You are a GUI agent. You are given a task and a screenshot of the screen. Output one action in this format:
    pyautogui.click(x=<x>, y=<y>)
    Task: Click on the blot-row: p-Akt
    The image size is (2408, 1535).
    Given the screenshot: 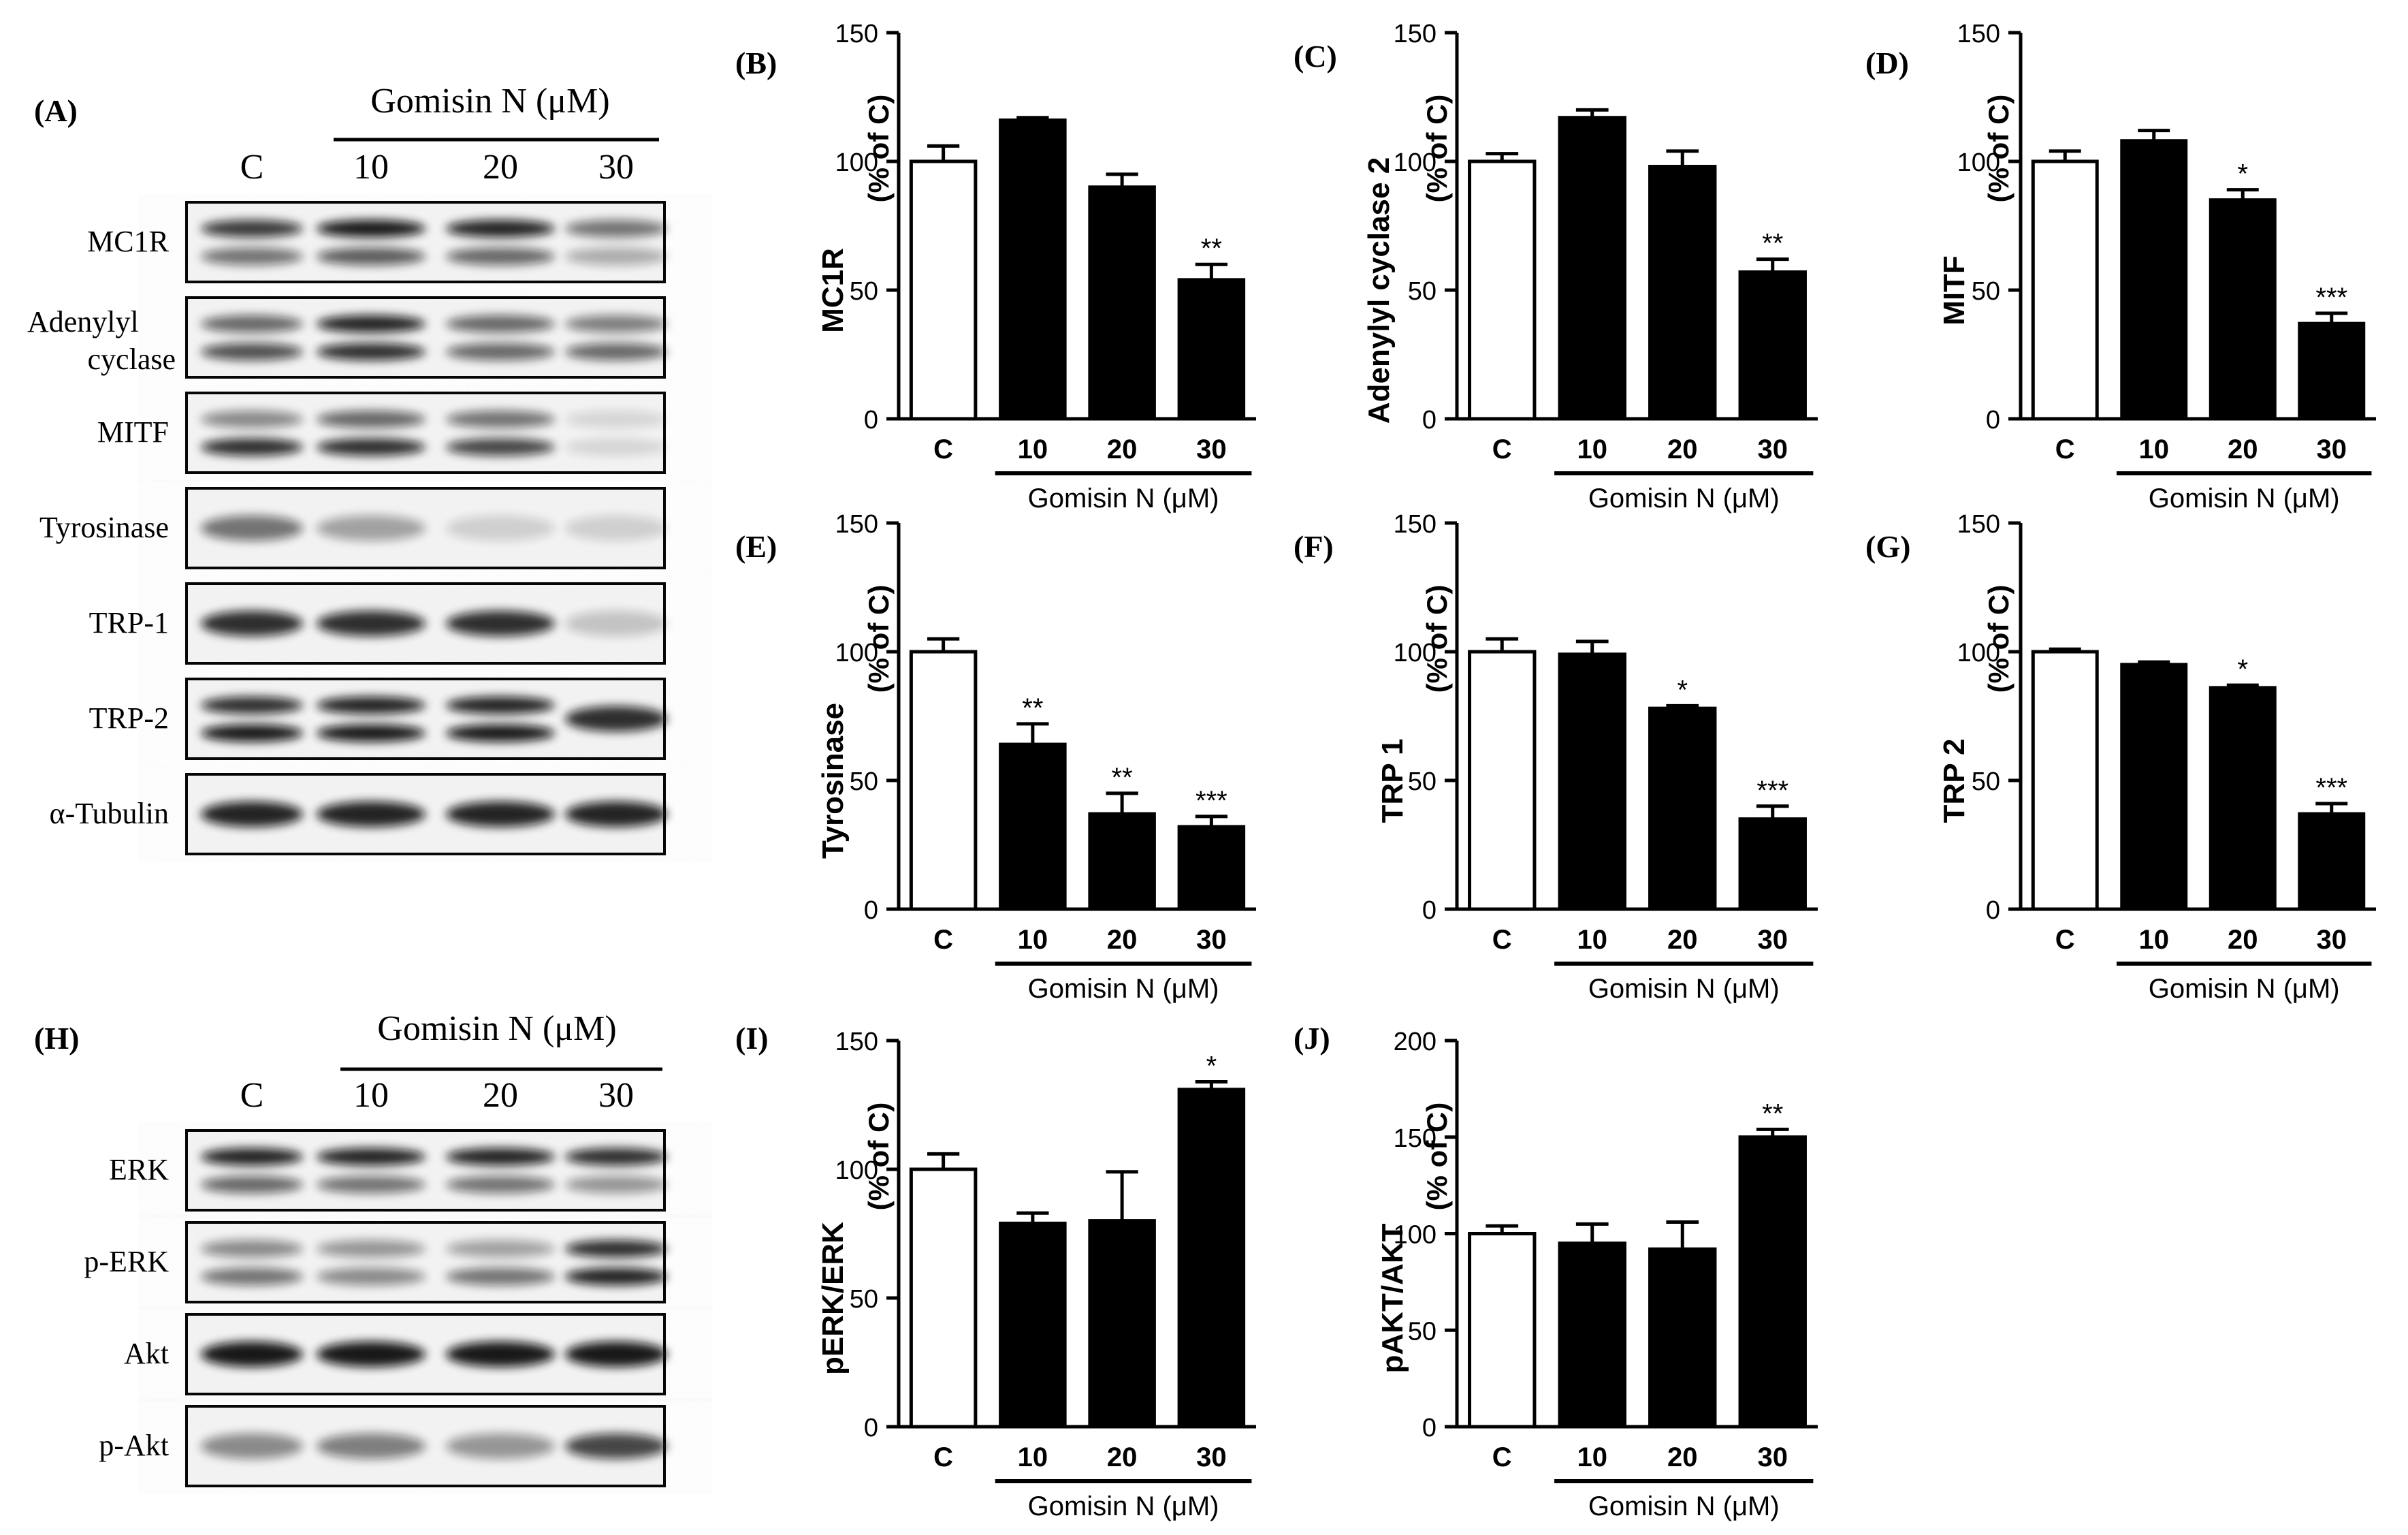 What is the action you would take?
    pyautogui.click(x=383, y=1446)
    